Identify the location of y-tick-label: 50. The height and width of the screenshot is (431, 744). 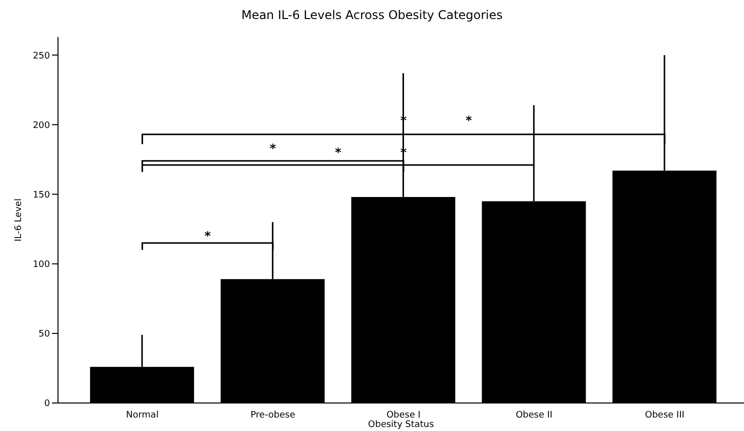
(44, 335).